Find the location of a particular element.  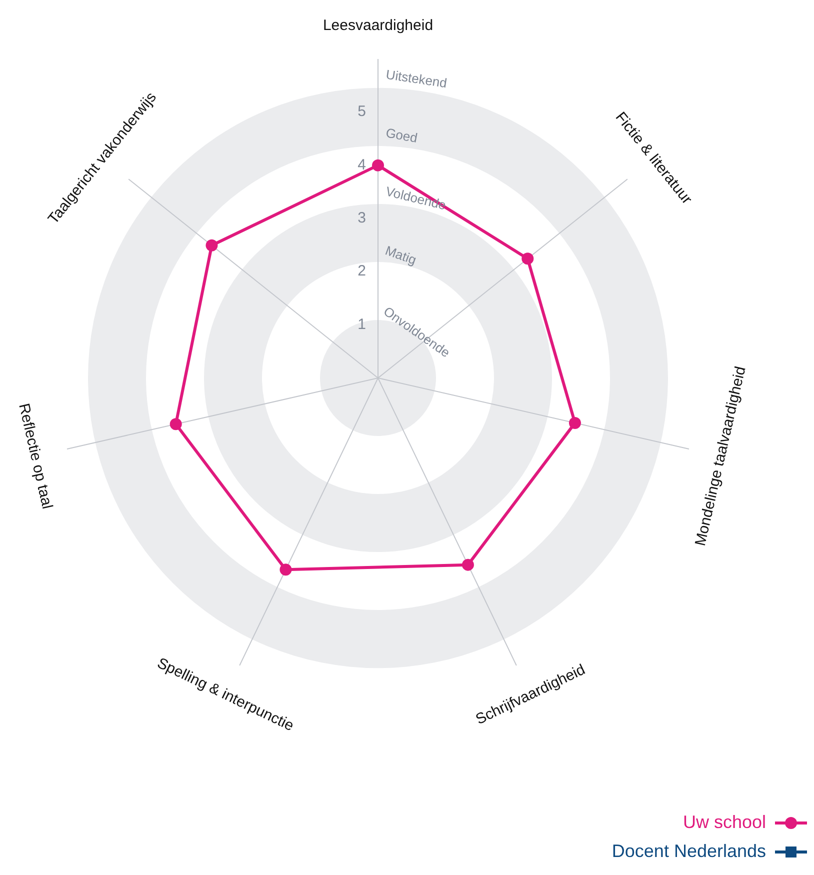

y-tick-label: 5 is located at coordinates (362, 111).